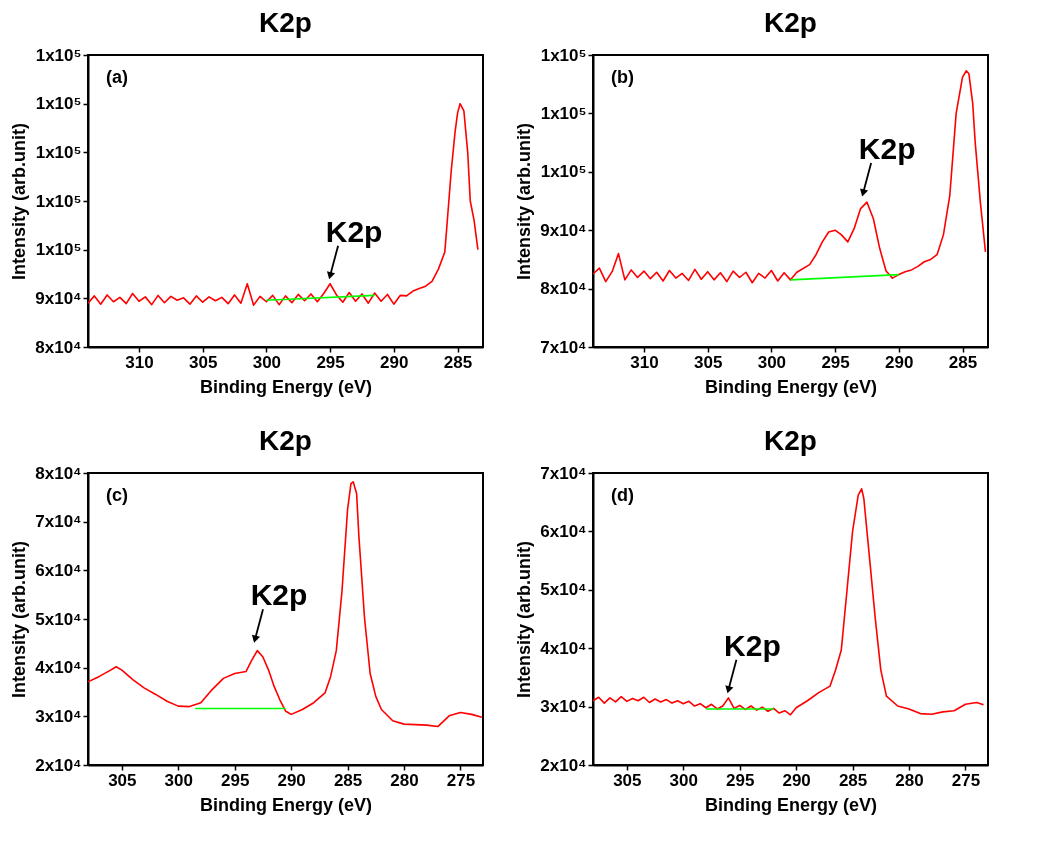  What do you see at coordinates (117, 495) in the screenshot?
I see `annotation: (c)` at bounding box center [117, 495].